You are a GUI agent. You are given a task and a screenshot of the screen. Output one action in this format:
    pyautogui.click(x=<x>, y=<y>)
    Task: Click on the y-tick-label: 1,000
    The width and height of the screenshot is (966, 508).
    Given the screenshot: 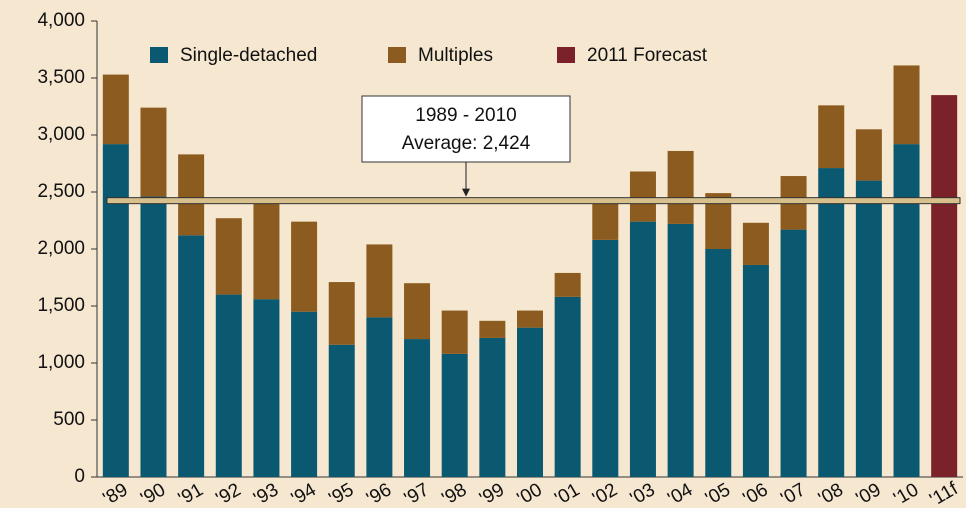 What is the action you would take?
    pyautogui.click(x=61, y=362)
    